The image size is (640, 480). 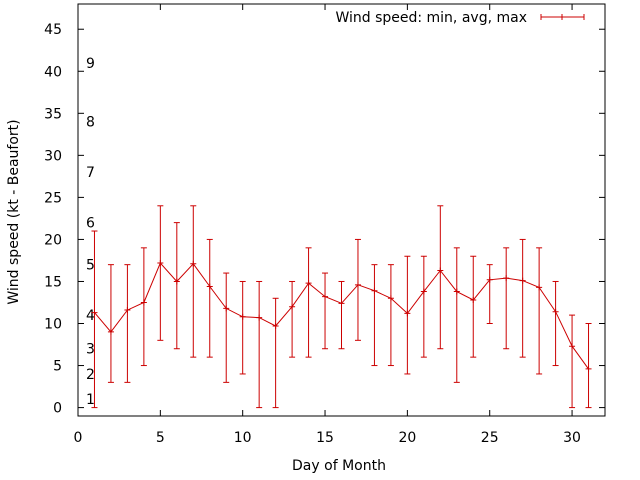 I want to click on beaufort-label: 2, so click(x=90, y=375).